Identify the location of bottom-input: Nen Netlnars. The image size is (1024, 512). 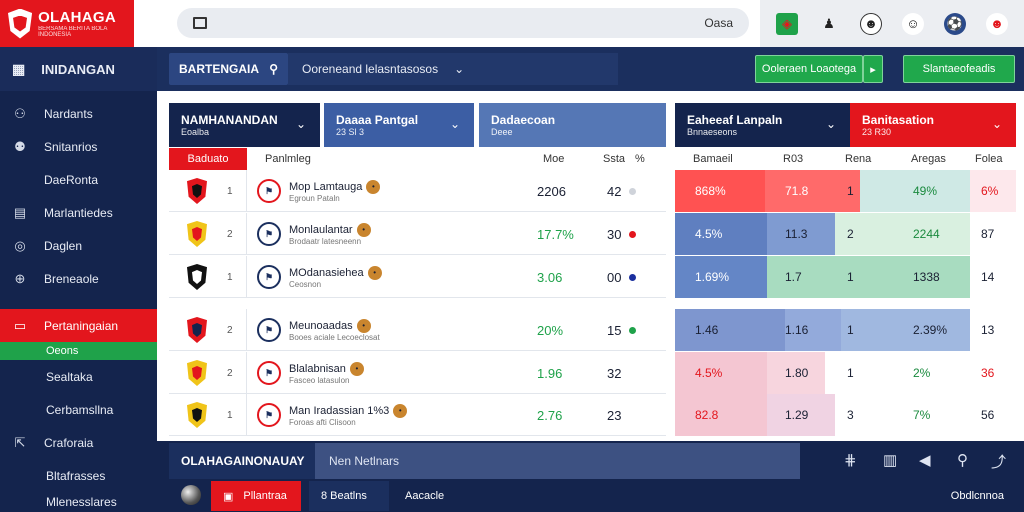
(557, 461).